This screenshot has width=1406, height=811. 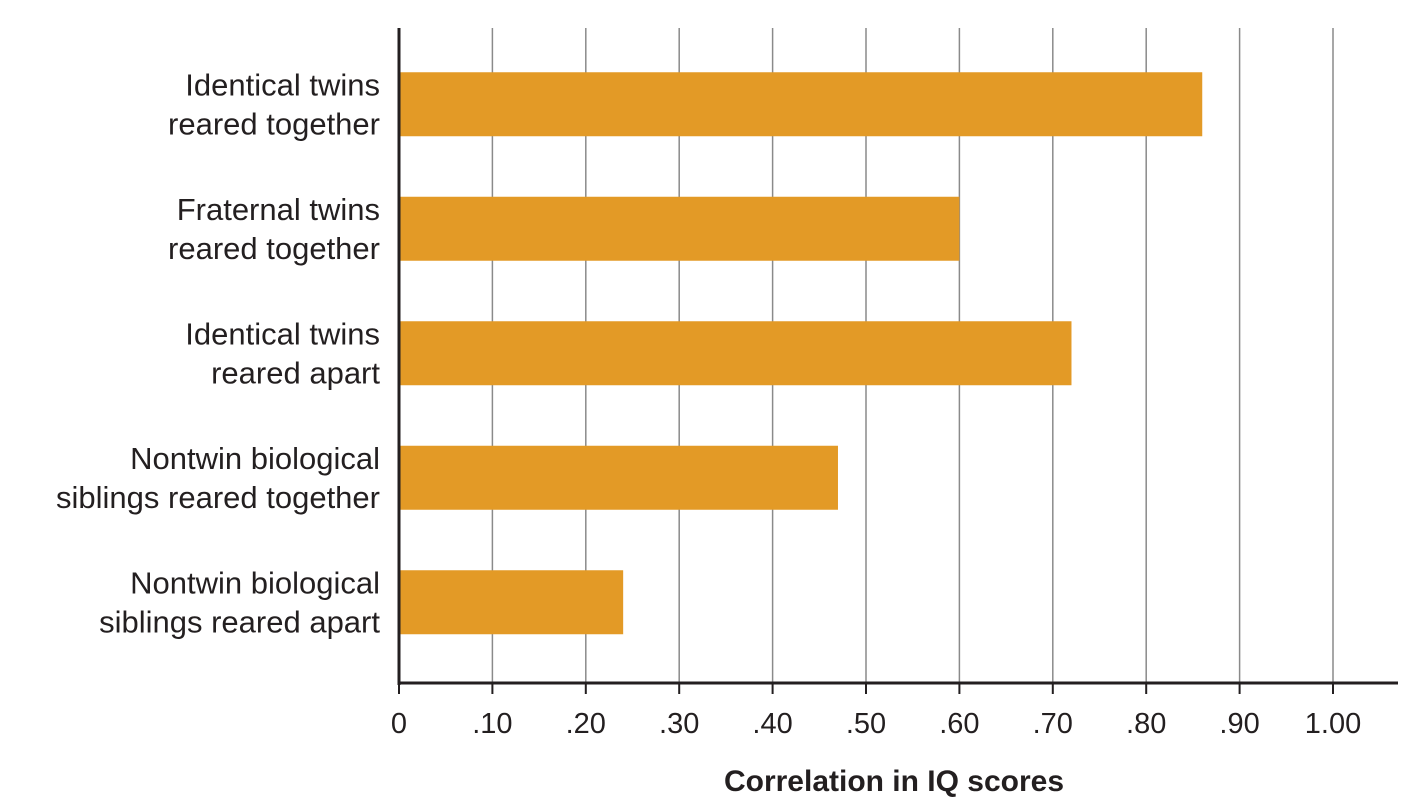 I want to click on x-axis-title: Correlation in IQ scores, so click(x=894, y=781).